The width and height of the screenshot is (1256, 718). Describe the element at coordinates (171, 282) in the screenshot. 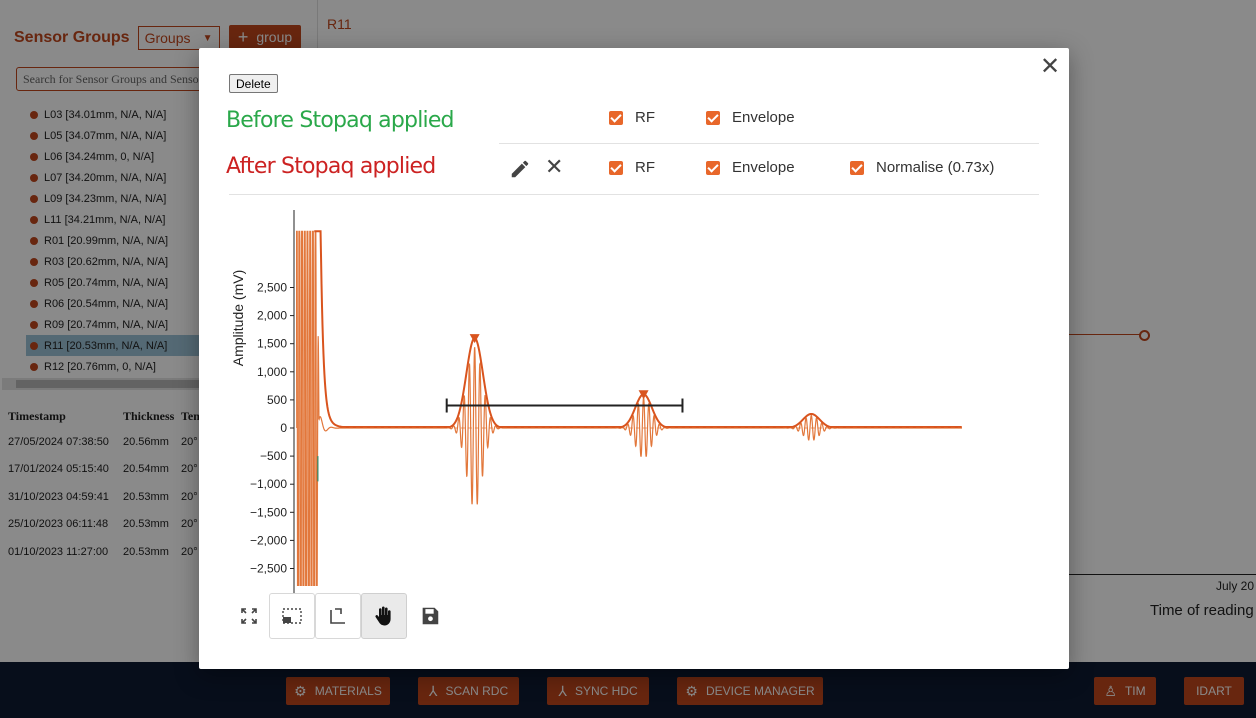

I see `sensor-list-item: R05 [20.74mm, N/A, N/A]` at that location.